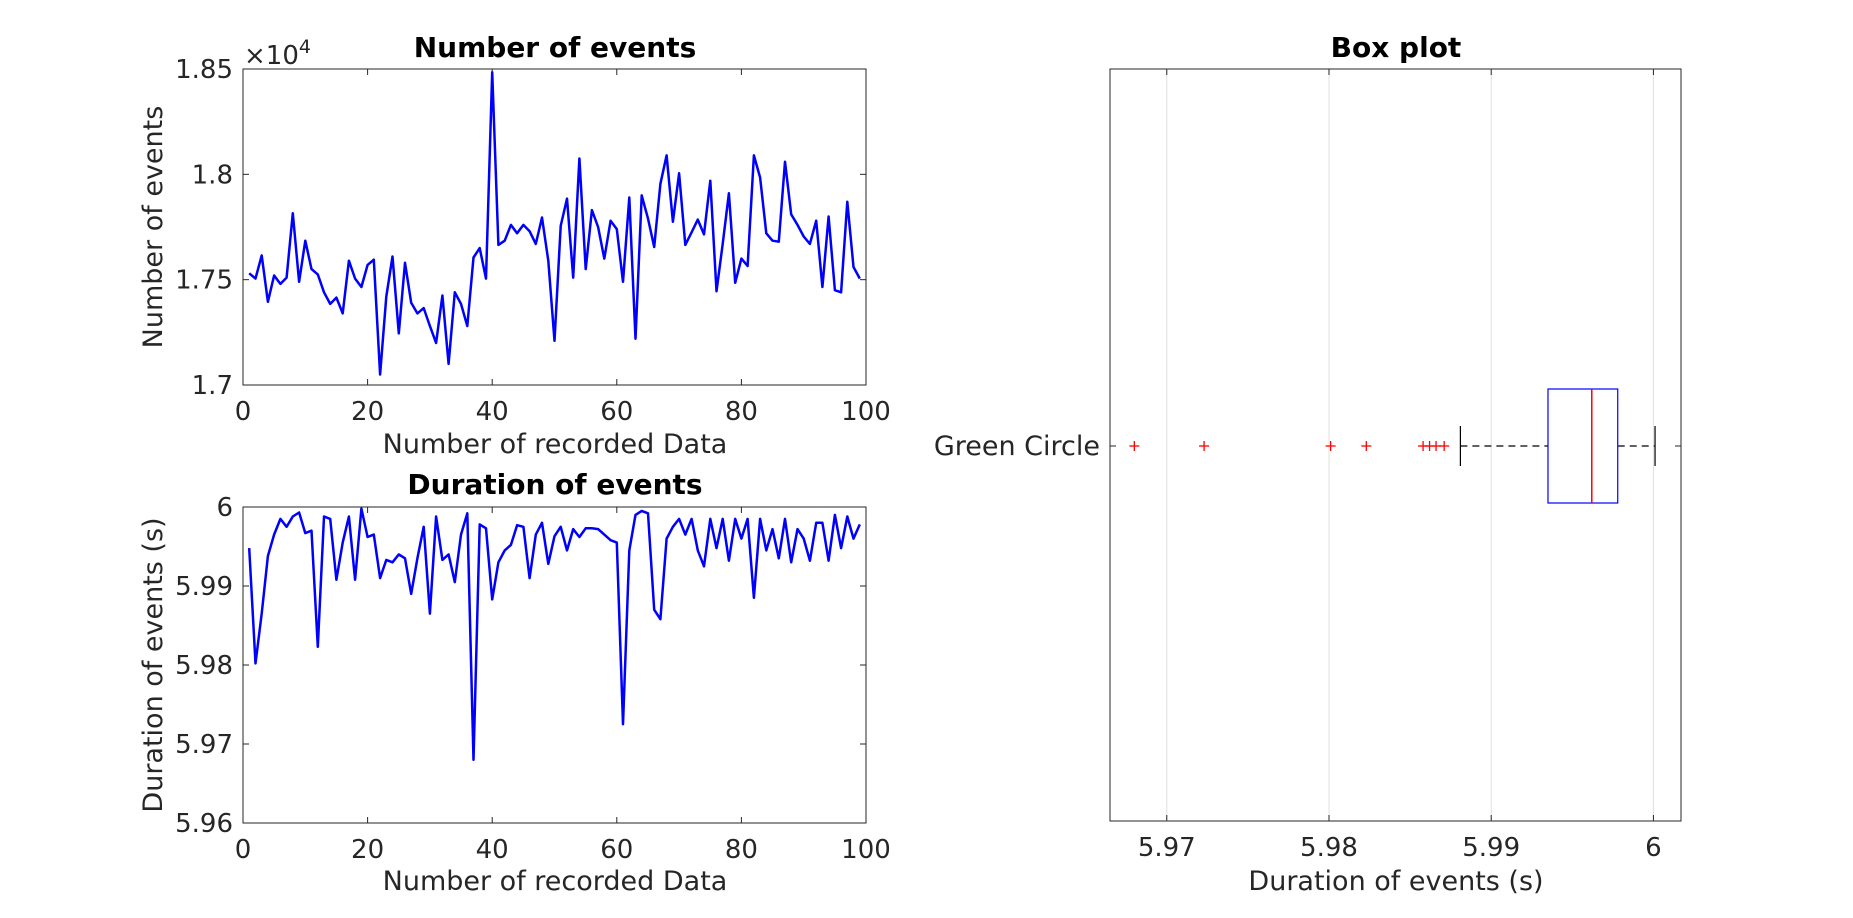 This screenshot has width=1853, height=918. What do you see at coordinates (204, 70) in the screenshot?
I see `y-tick-label: 1.85` at bounding box center [204, 70].